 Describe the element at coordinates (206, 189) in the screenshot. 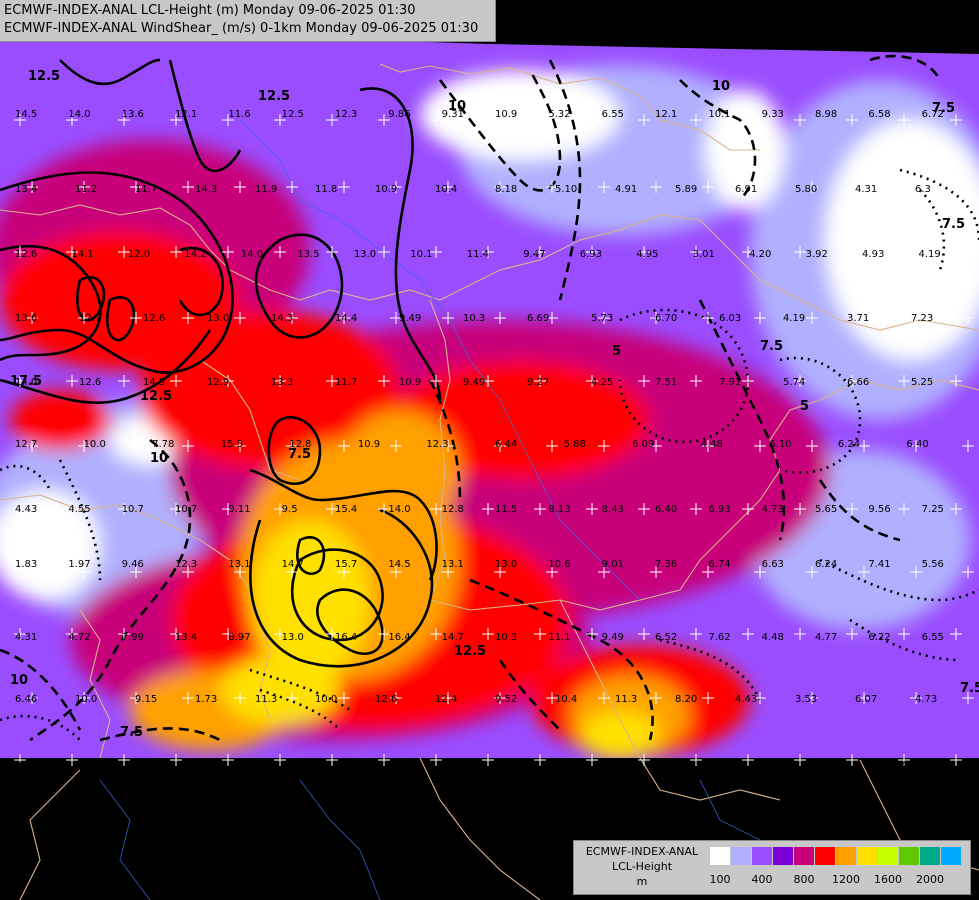

I see `station-value: 14.3` at that location.